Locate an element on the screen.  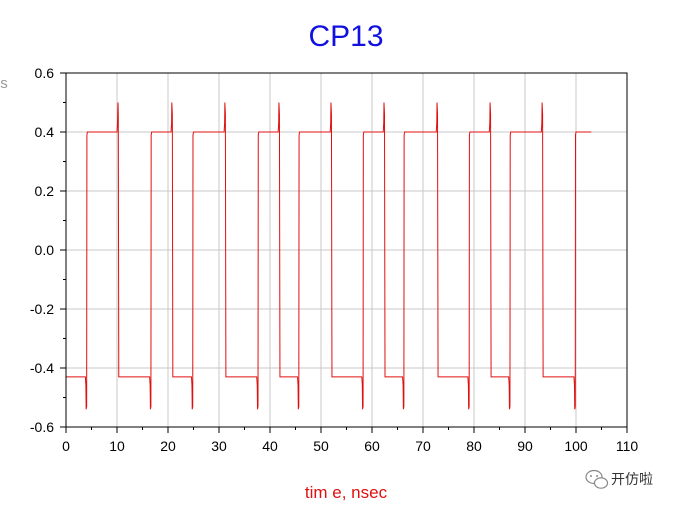
x-tick-label: 40 is located at coordinates (270, 446).